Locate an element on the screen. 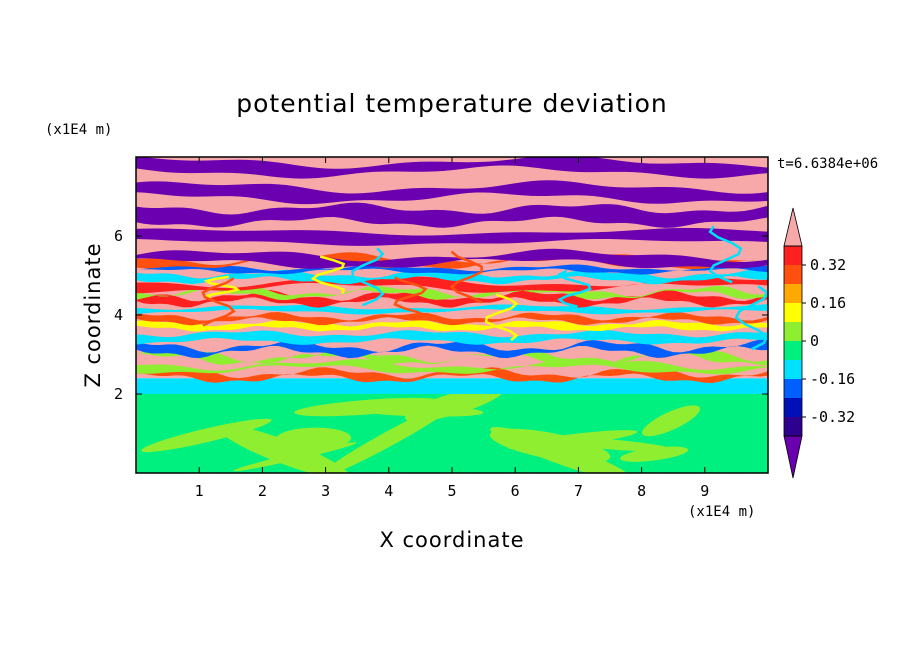 This screenshot has height=654, width=904. x-tick-label: 9 is located at coordinates (704, 491).